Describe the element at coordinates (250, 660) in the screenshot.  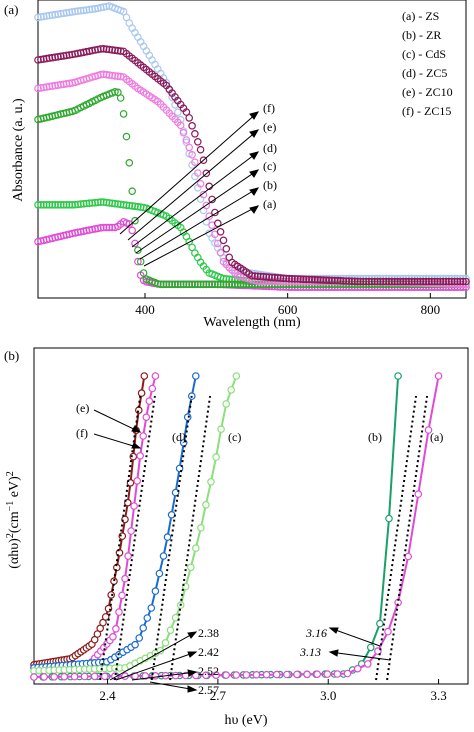
I see `panel-b-bandgap-arrows` at that location.